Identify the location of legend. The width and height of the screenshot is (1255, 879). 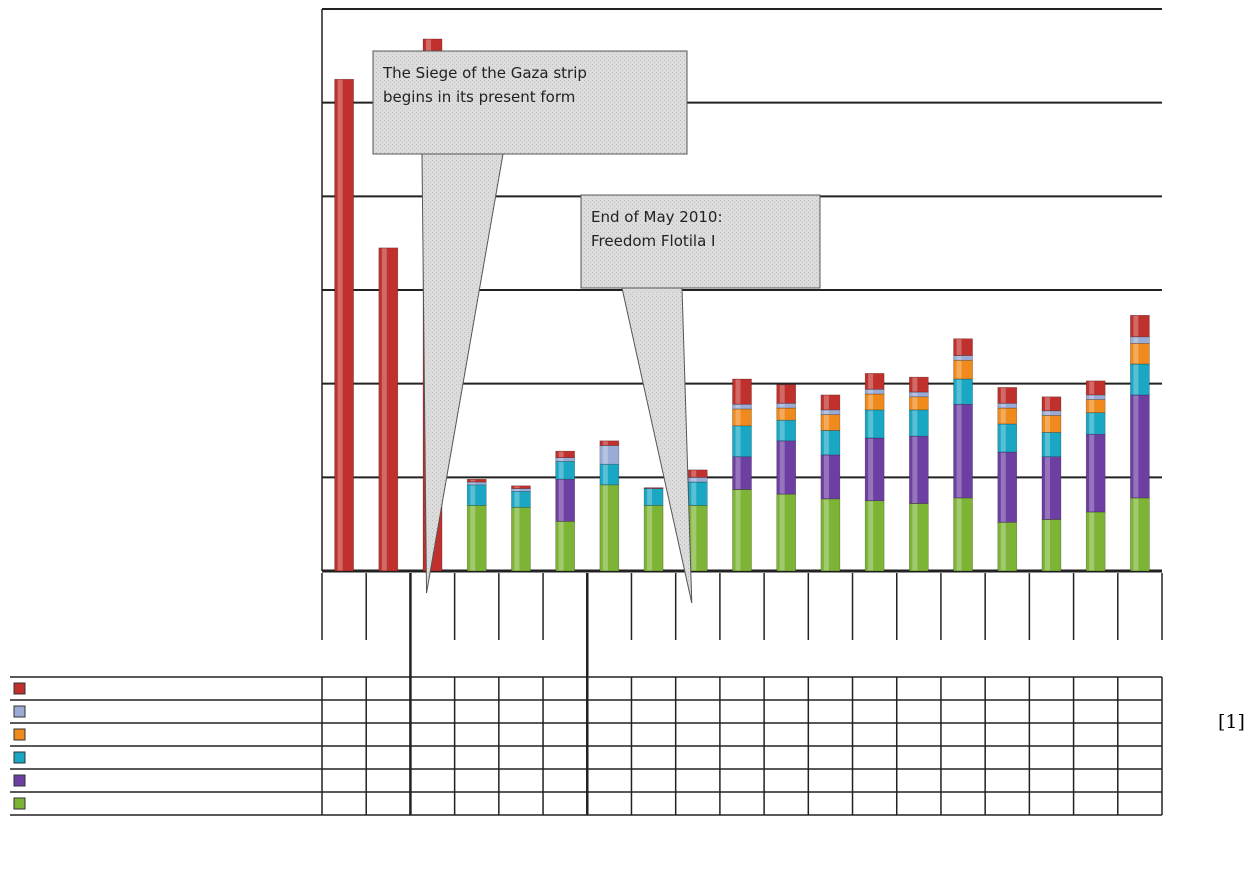
(19, 746).